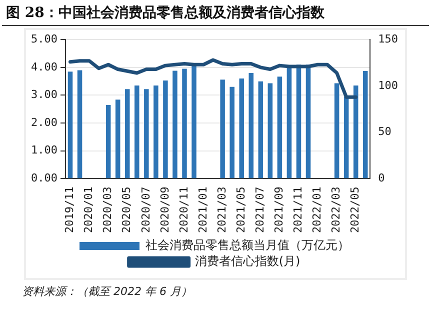 This screenshot has width=431, height=323. Describe the element at coordinates (165, 209) in the screenshot. I see `x-tick-label: 2020/09` at that location.